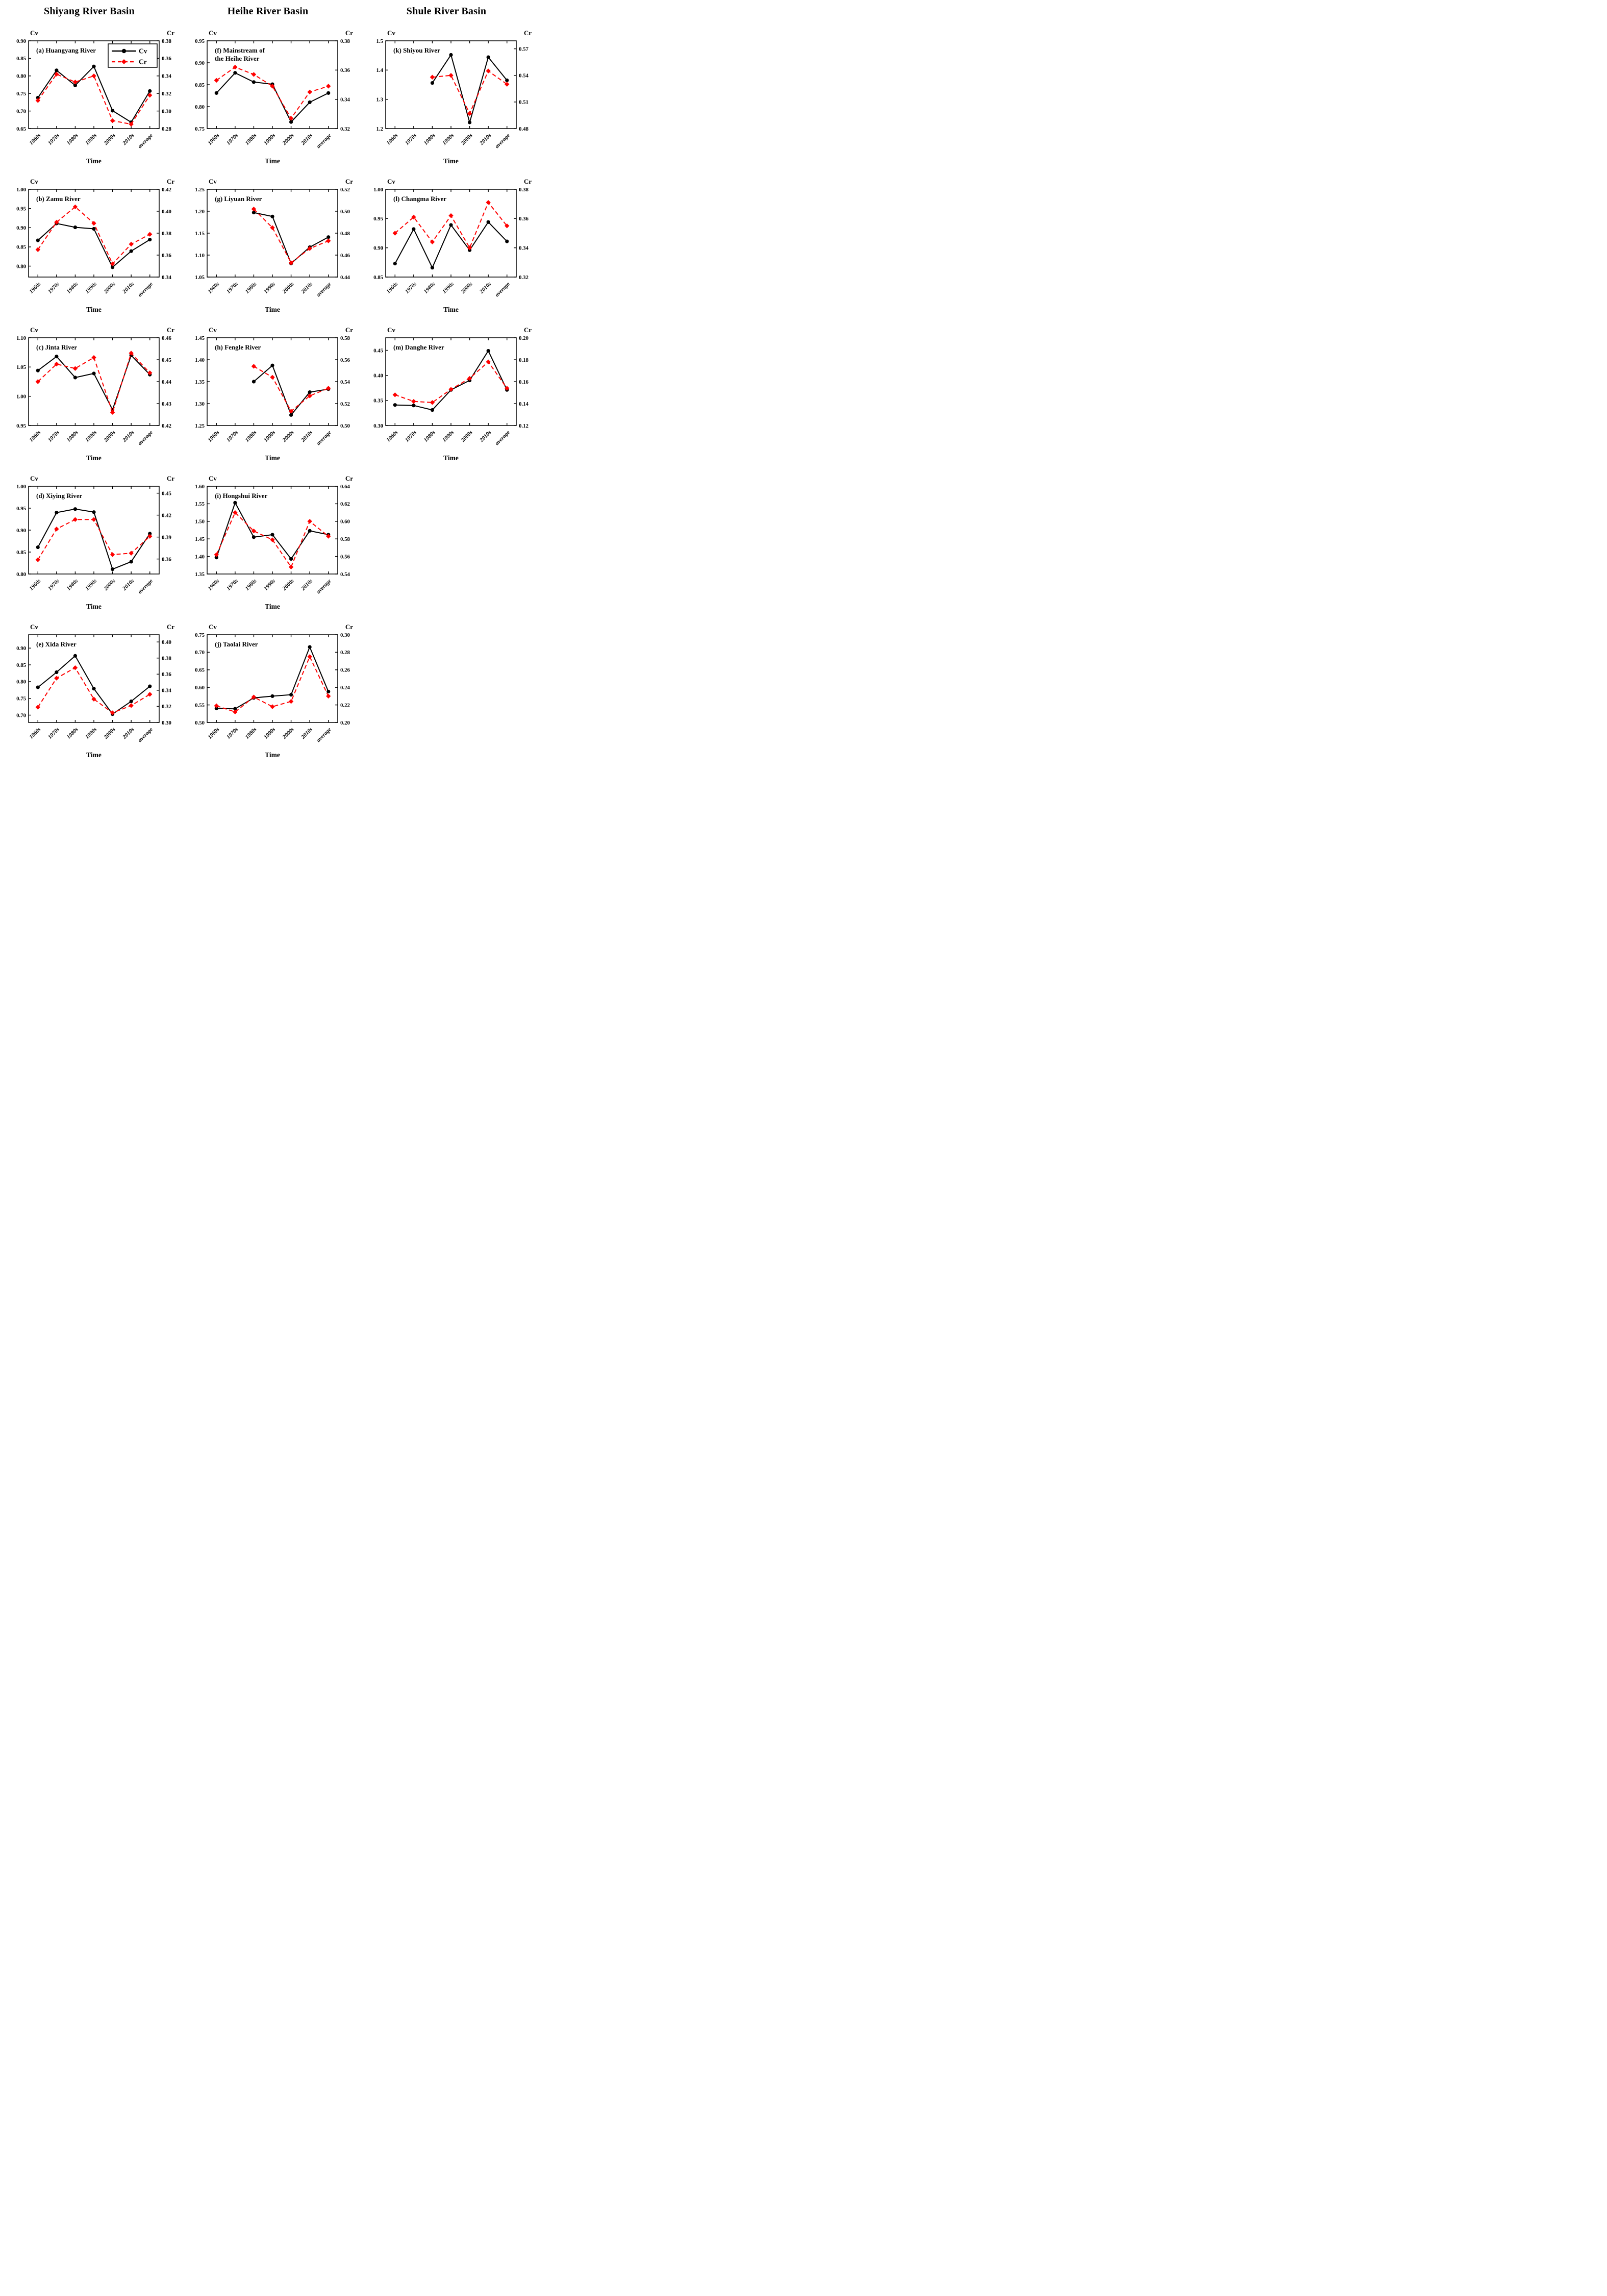  What do you see at coordinates (237, 59) in the screenshot?
I see `svg-text: the Heihe River` at bounding box center [237, 59].